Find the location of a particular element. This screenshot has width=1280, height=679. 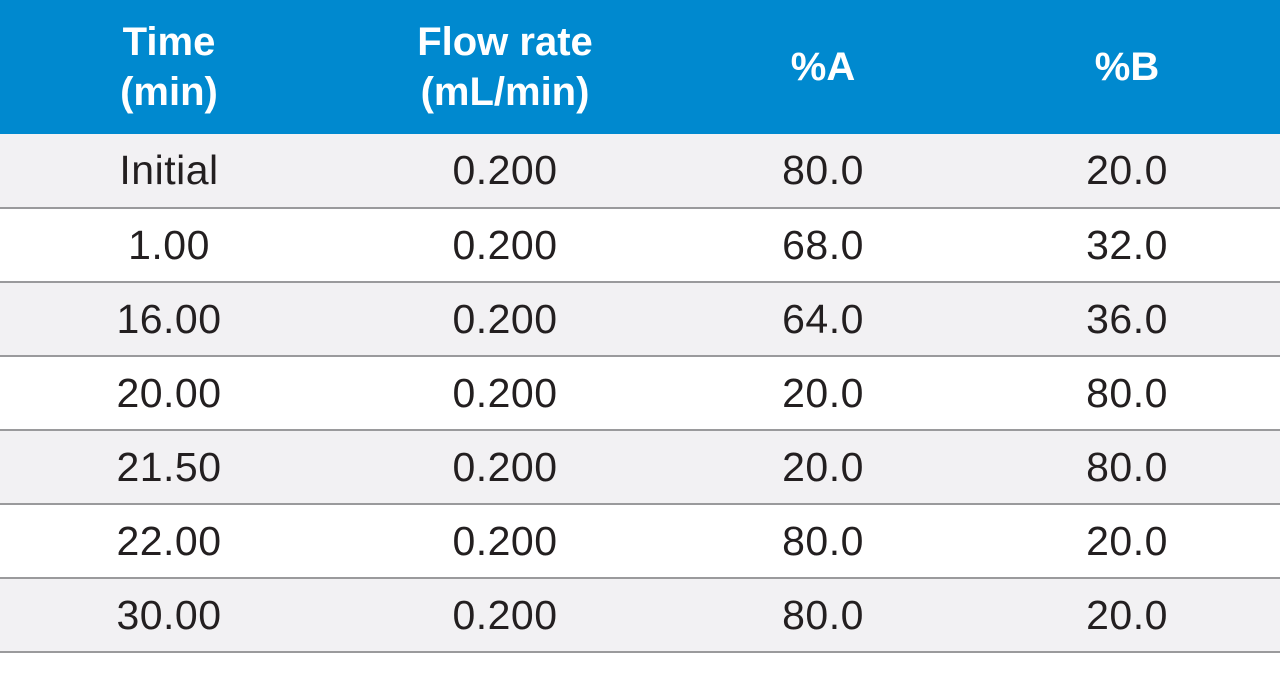

table-row: 16.00 0.200 64.0 36.0 is located at coordinates (640, 319).